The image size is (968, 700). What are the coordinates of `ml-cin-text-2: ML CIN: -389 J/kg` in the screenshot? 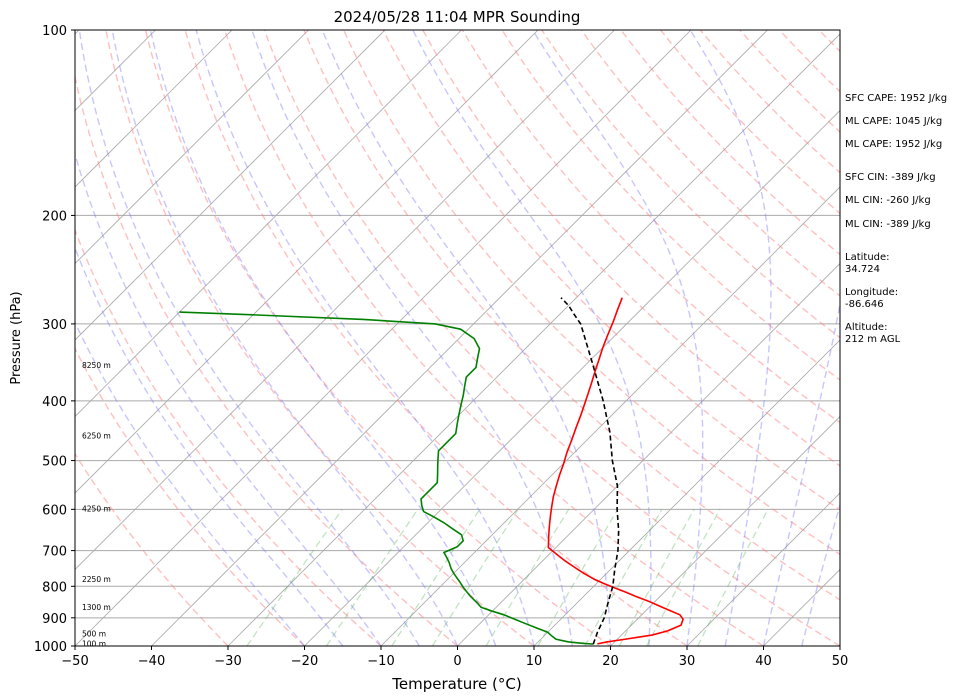 It's located at (888, 224).